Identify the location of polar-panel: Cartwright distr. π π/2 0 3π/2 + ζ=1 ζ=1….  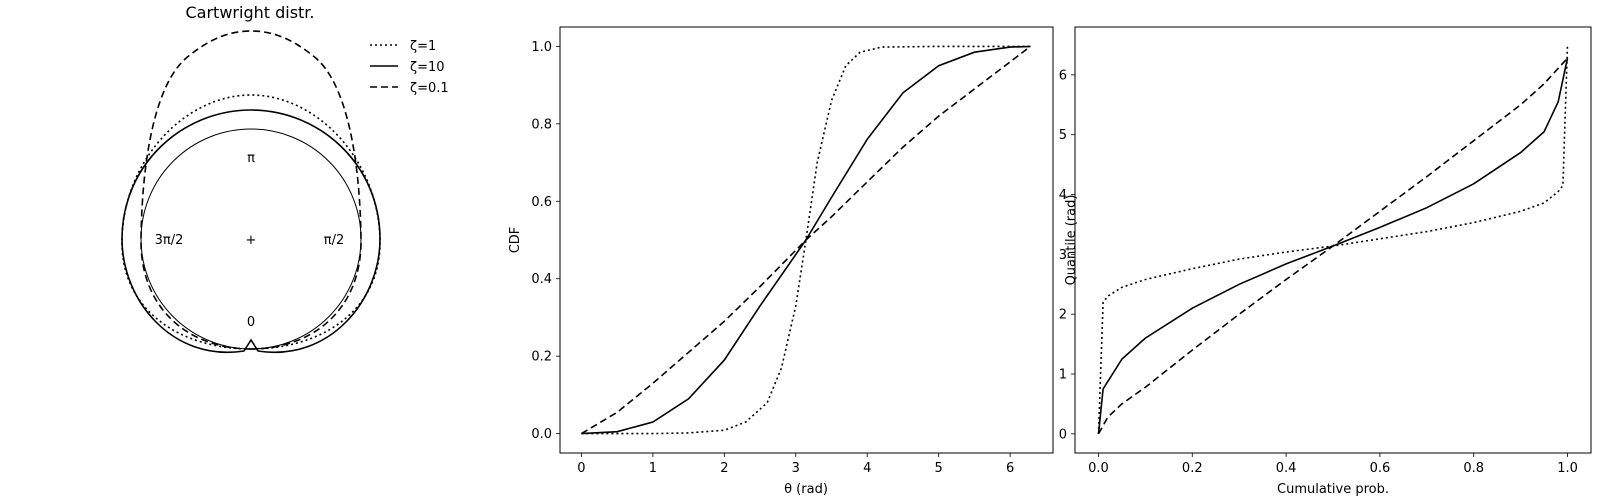
(285, 178).